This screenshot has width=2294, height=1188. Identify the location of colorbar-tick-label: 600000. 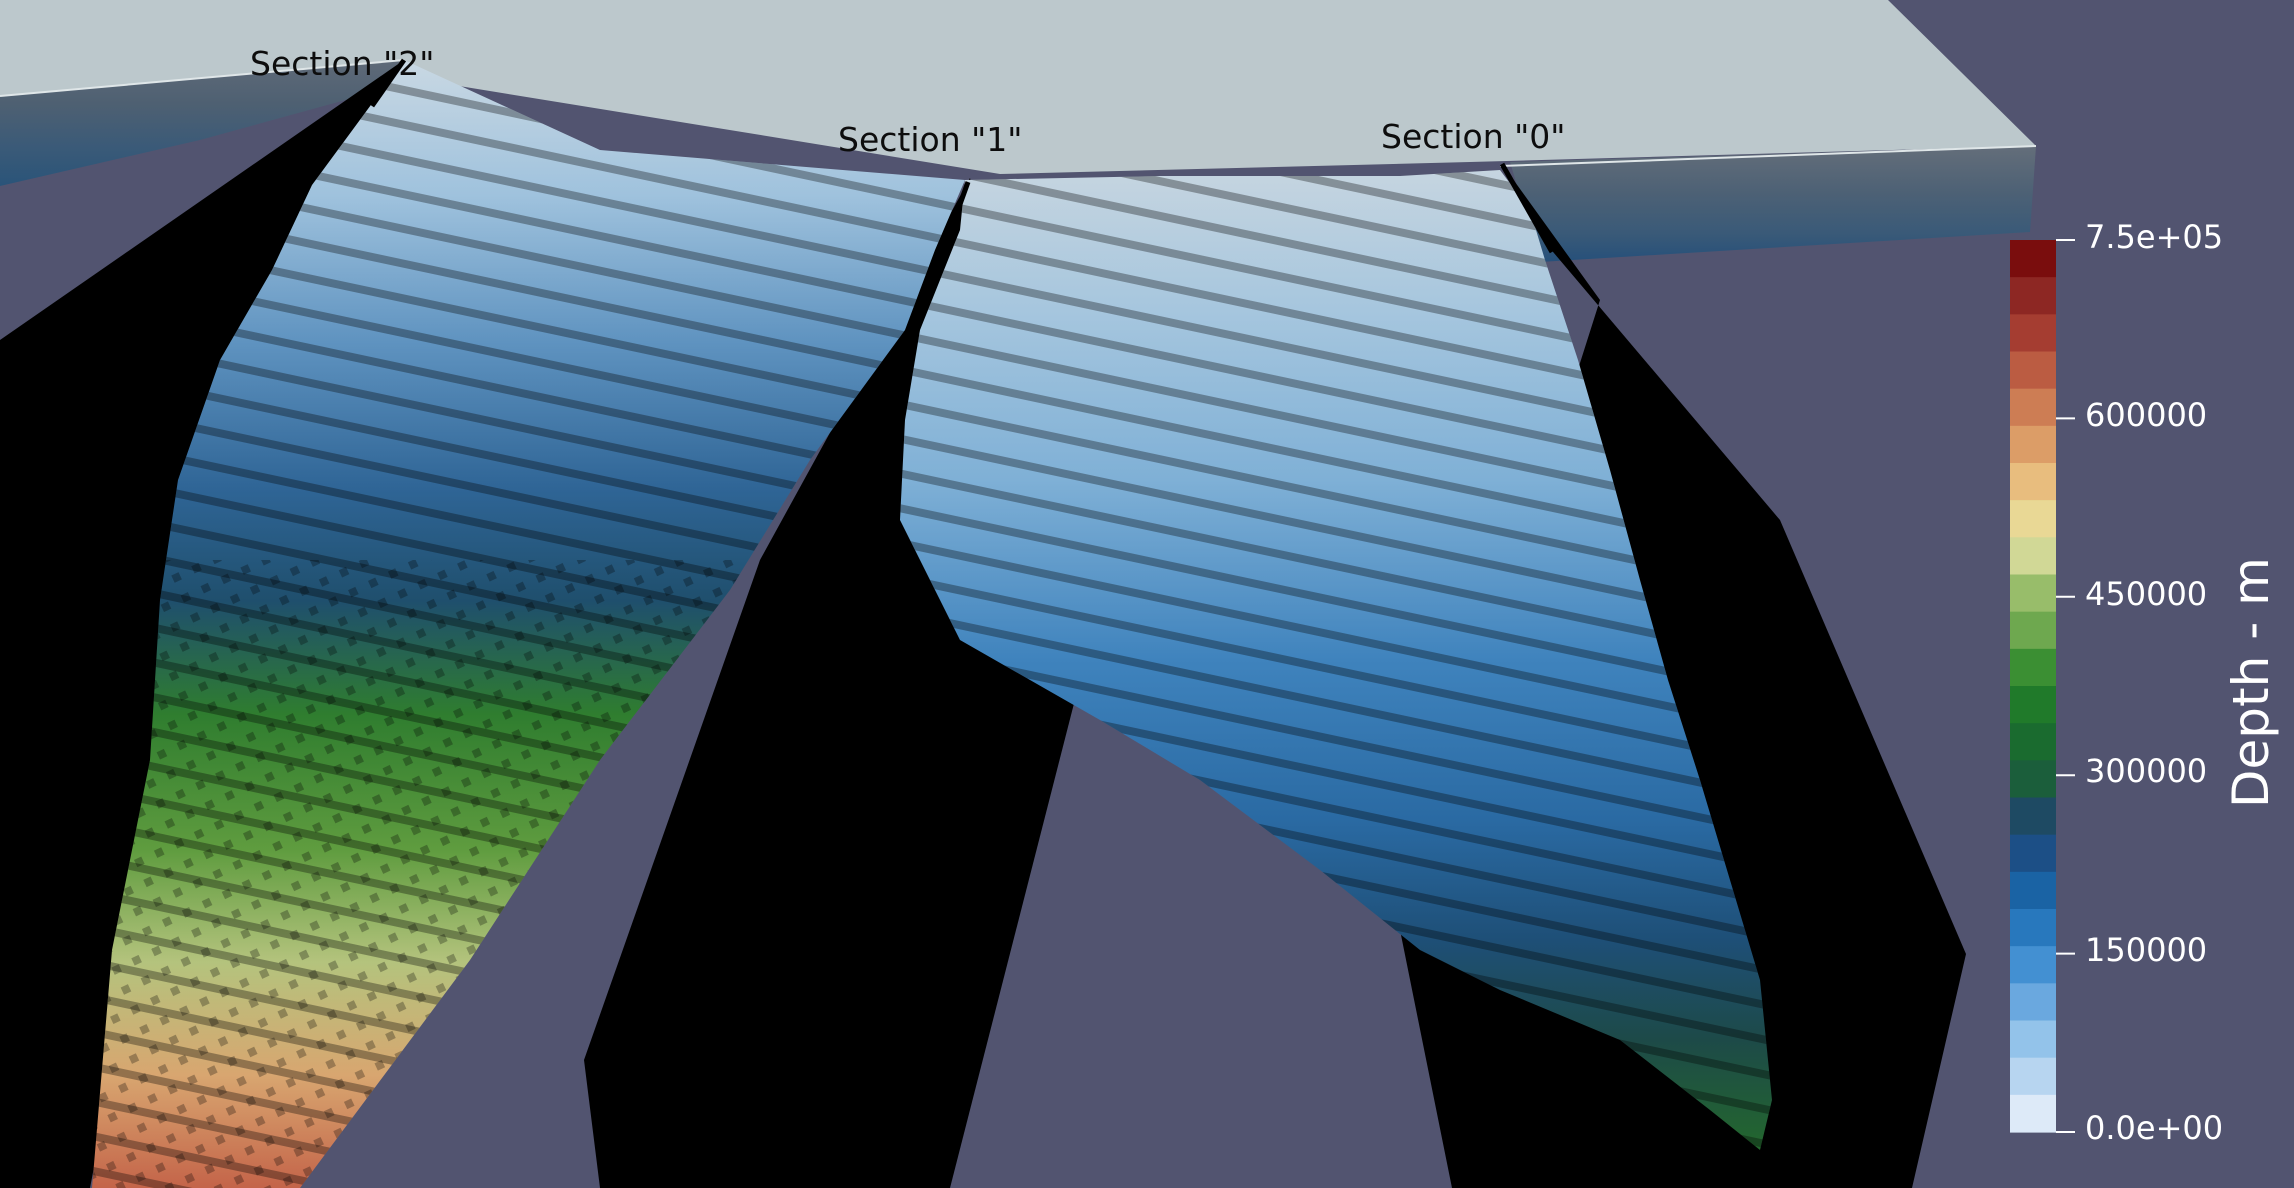
(2146, 415).